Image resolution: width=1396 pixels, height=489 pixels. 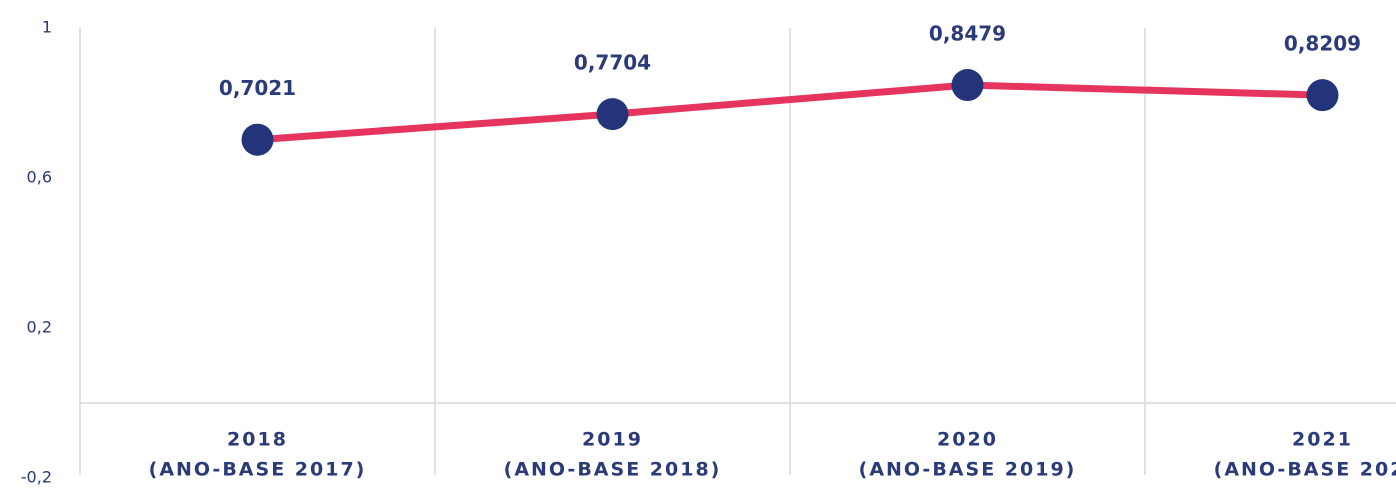 What do you see at coordinates (47, 27) in the screenshot?
I see `y-tick-label: 1` at bounding box center [47, 27].